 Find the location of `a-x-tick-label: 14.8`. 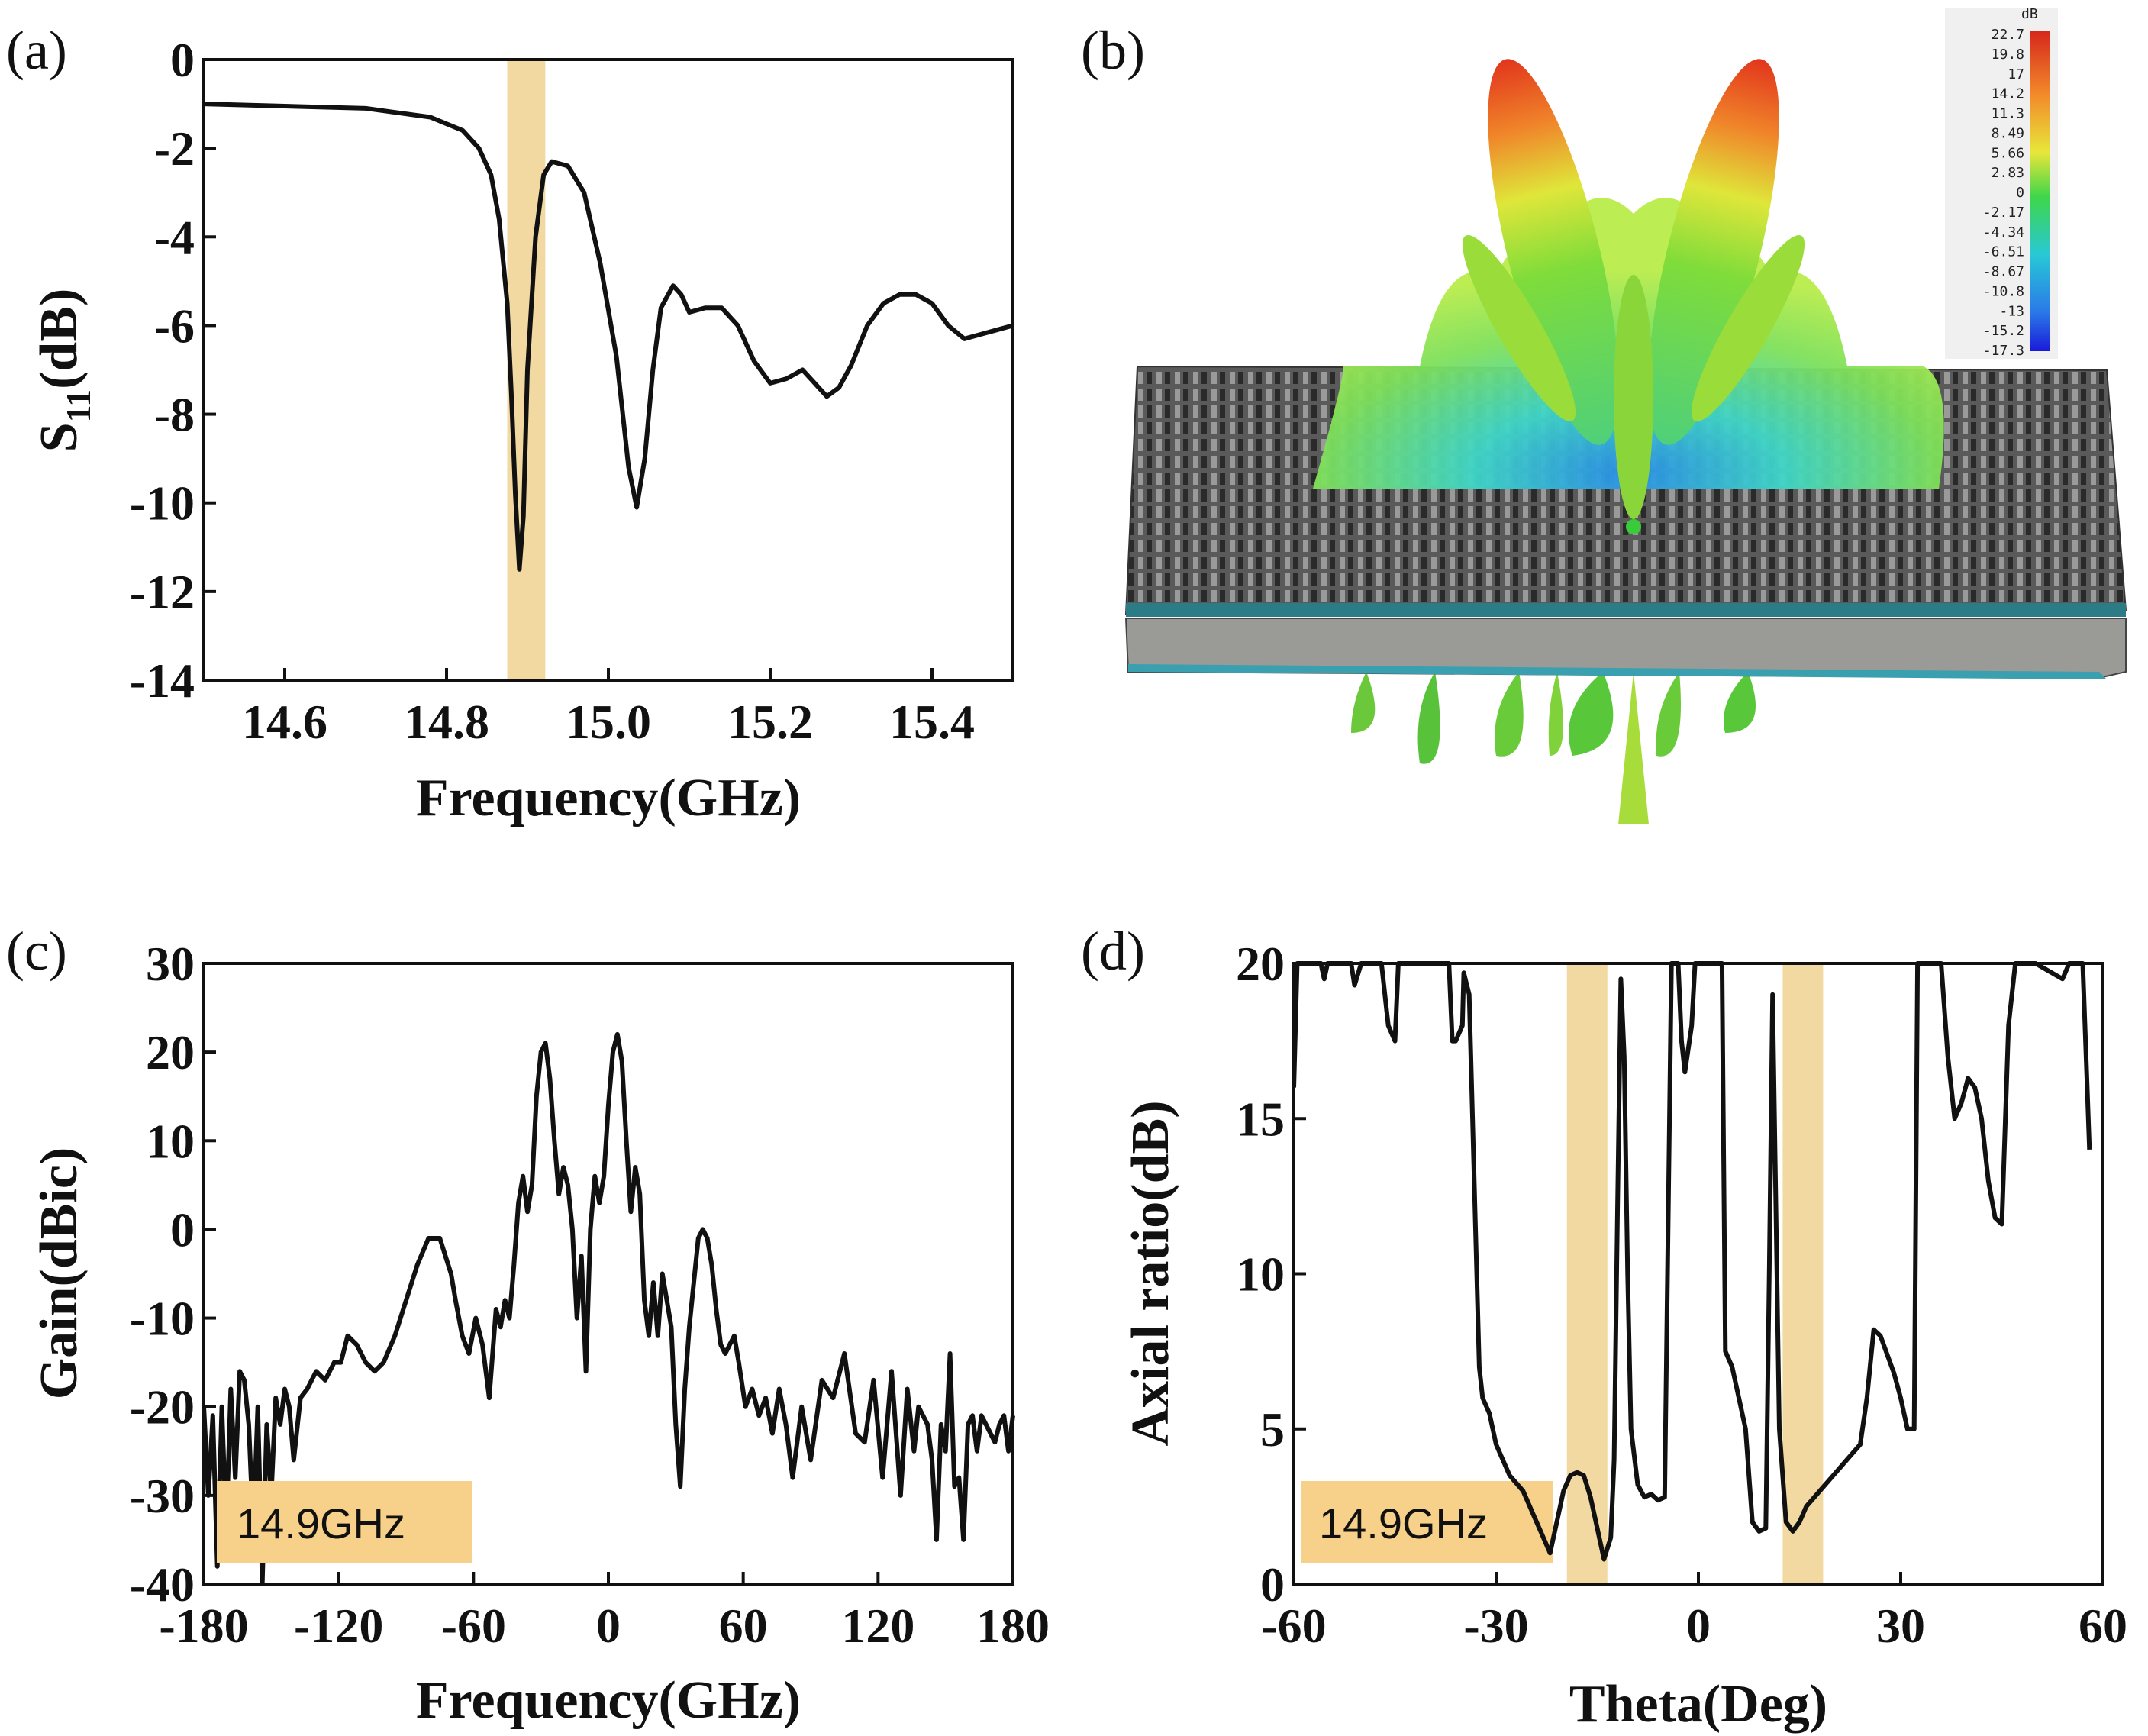

a-x-tick-label: 14.8 is located at coordinates (447, 722).